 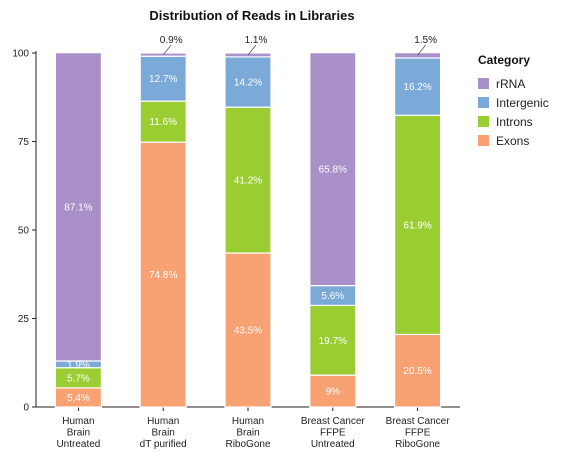 I want to click on segment-label: 16.2%, so click(x=417, y=87).